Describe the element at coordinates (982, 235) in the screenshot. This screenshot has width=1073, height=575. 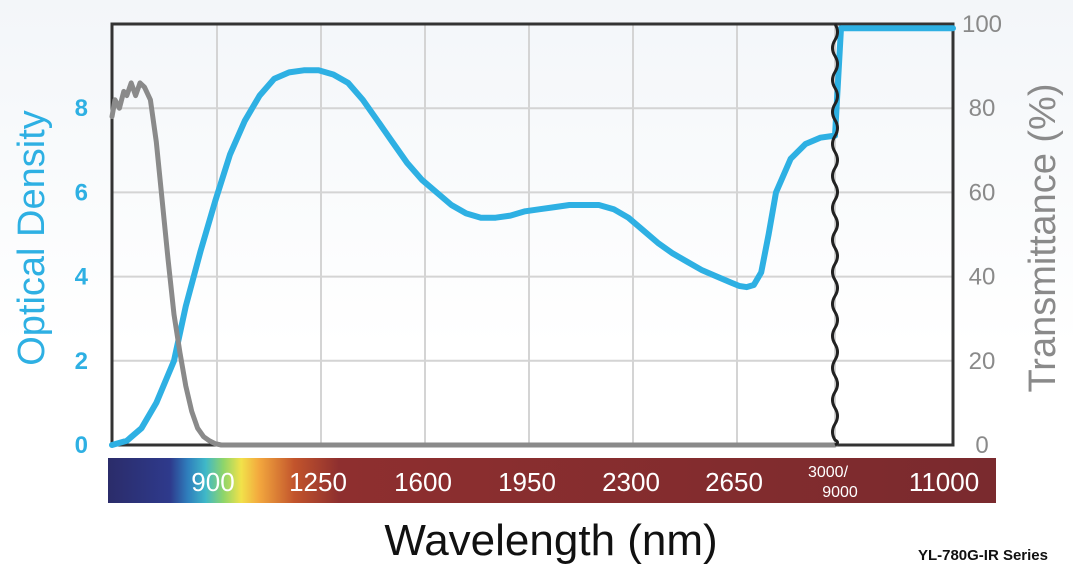
I see `right-axis-ticks: 0 20 40 60 80 100` at that location.